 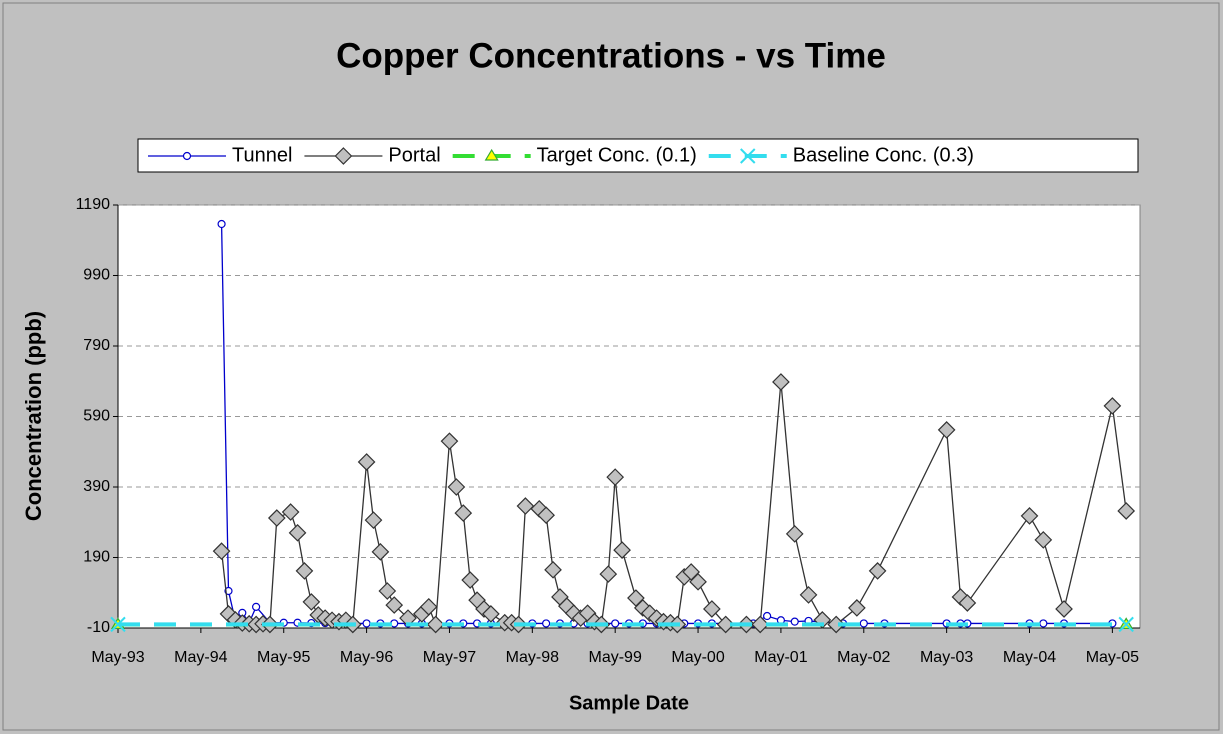 I want to click on legend-label: Target Conc. (0.1), so click(x=617, y=155).